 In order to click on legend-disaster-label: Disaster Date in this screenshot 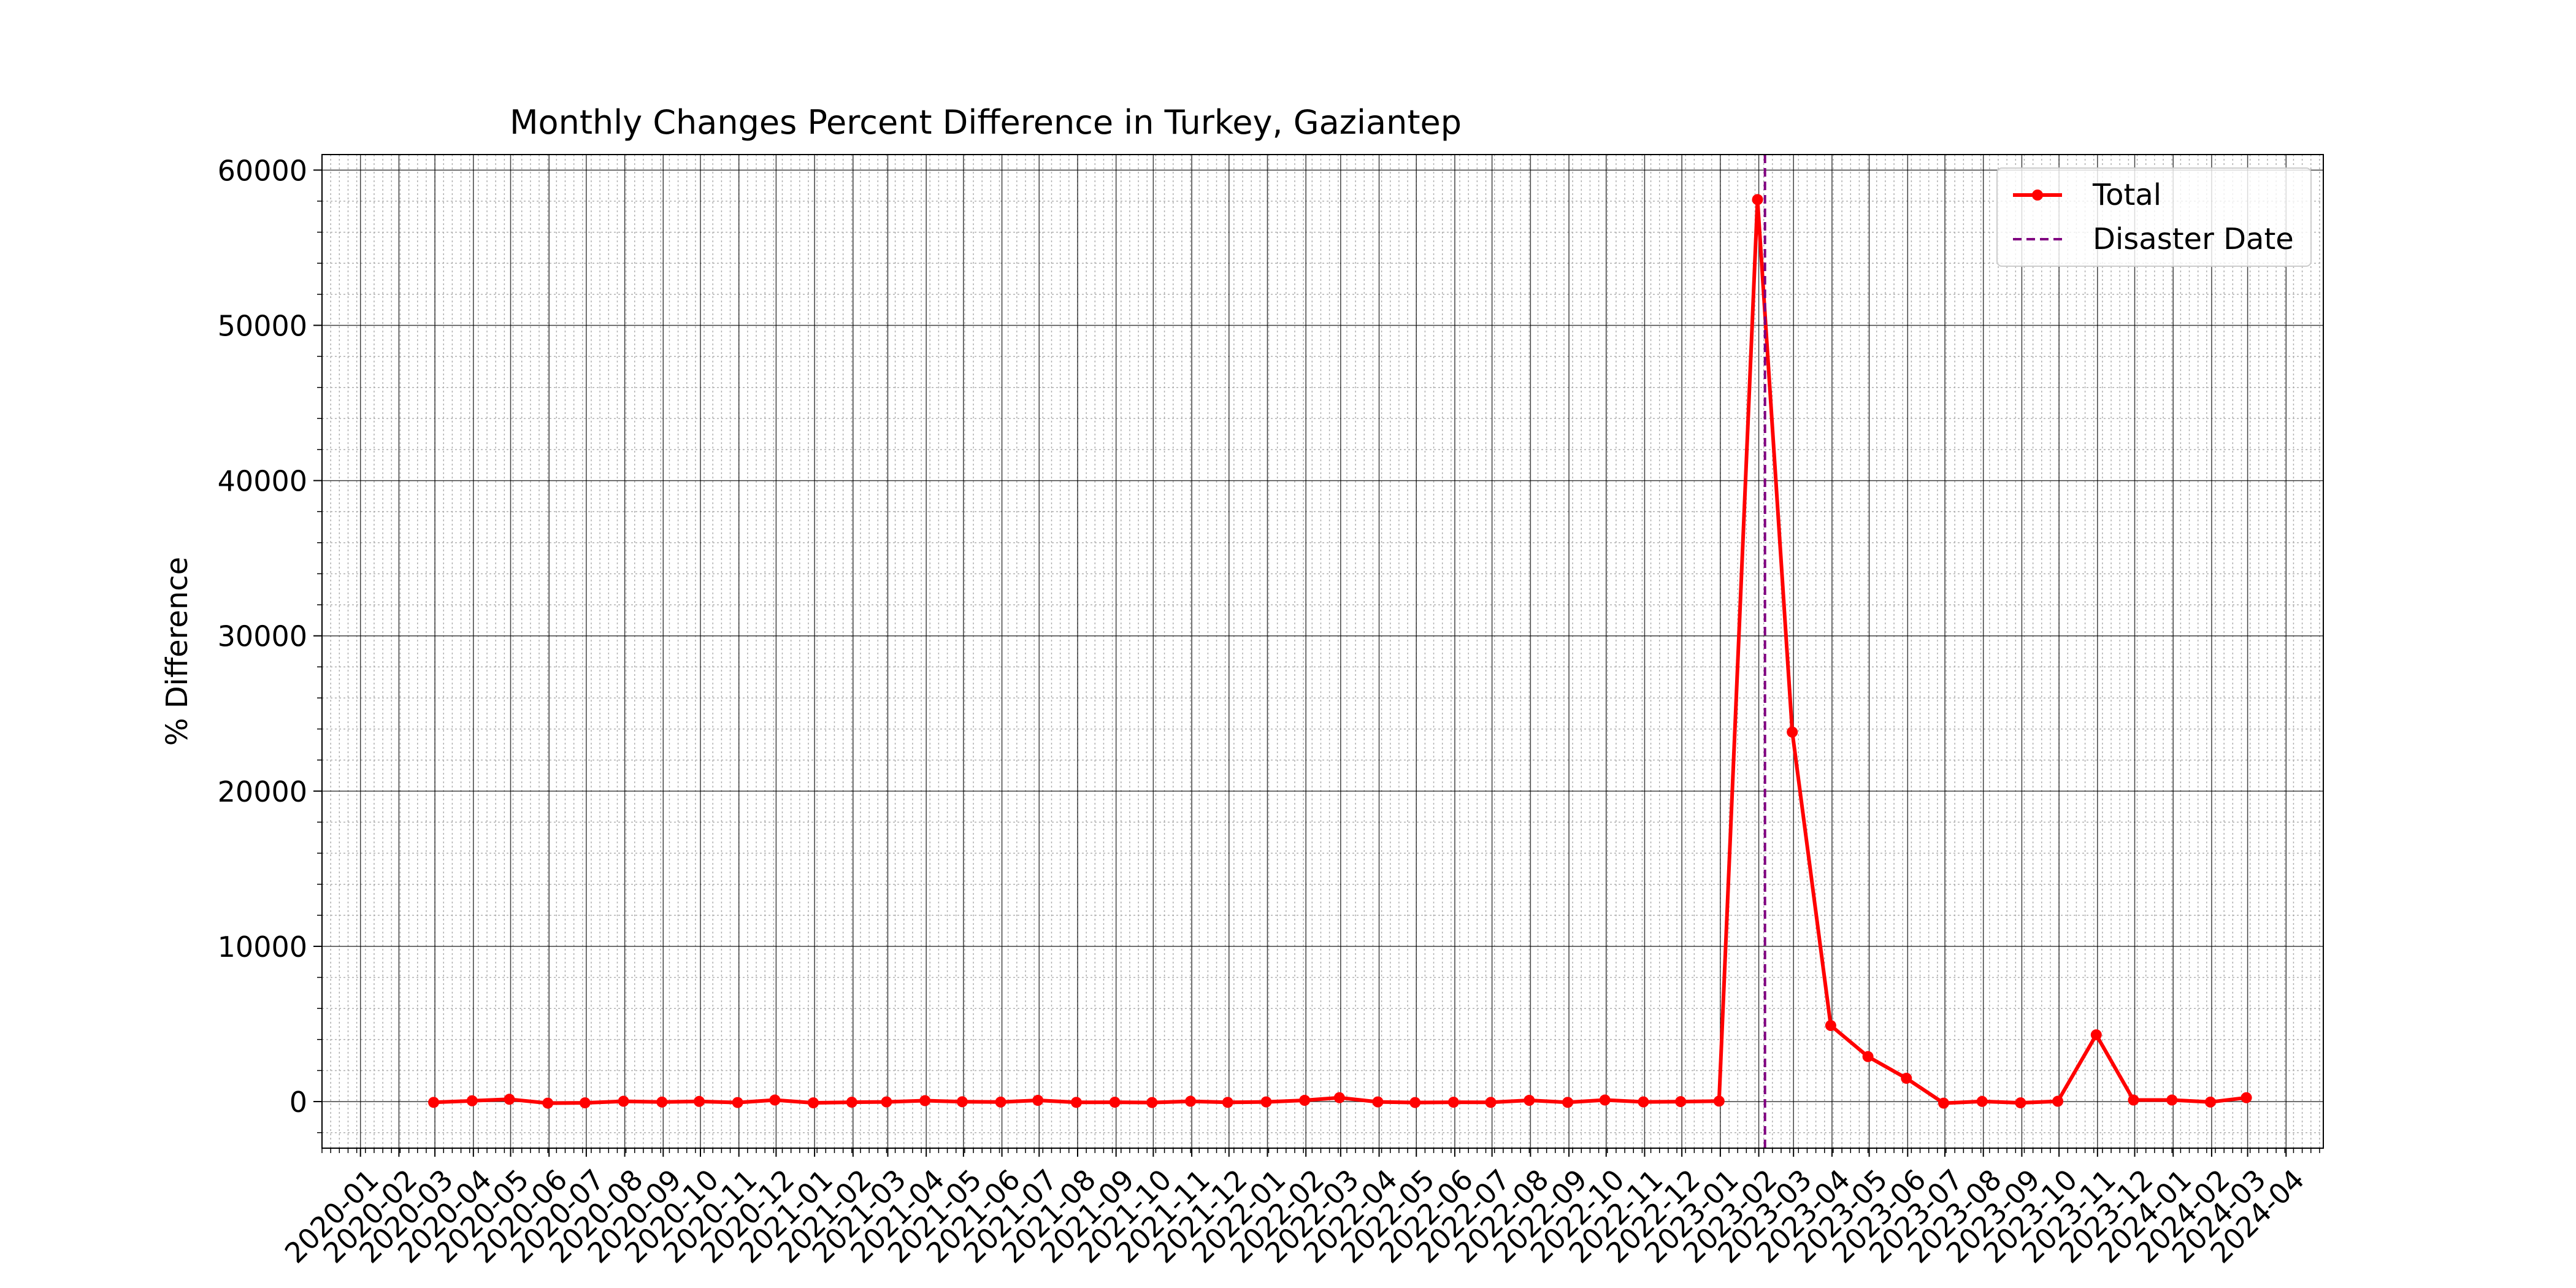, I will do `click(2193, 239)`.